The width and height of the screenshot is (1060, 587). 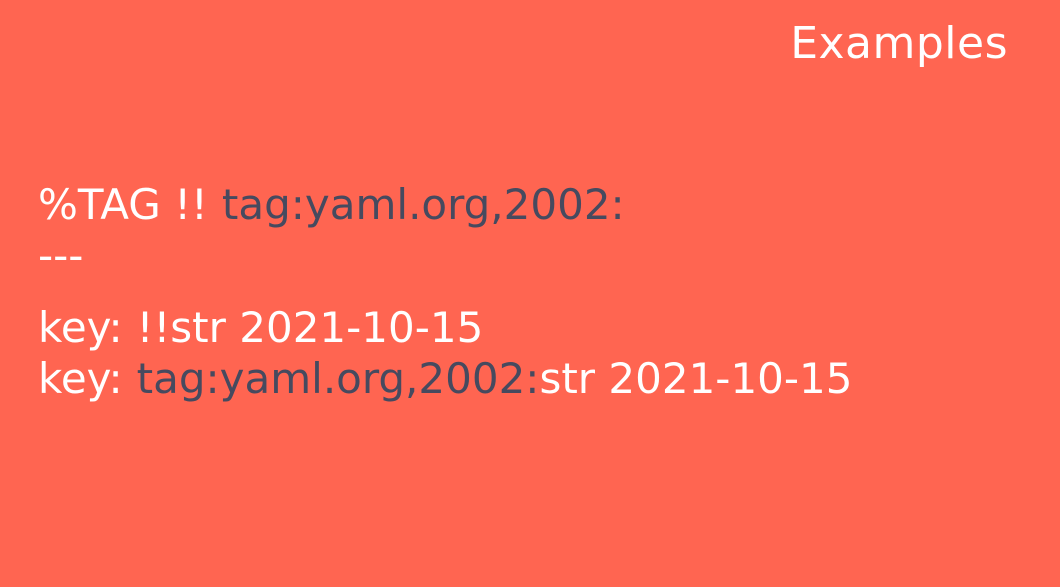 I want to click on tag-directive-line: %TAG !! tag:yaml.org,2002:, so click(x=445, y=205).